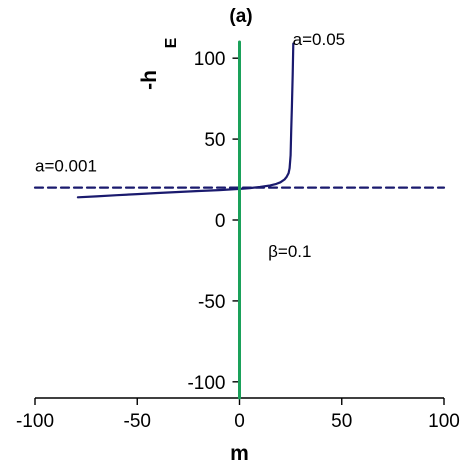 The width and height of the screenshot is (465, 464). Describe the element at coordinates (210, 59) in the screenshot. I see `y-tick-label: 100` at that location.